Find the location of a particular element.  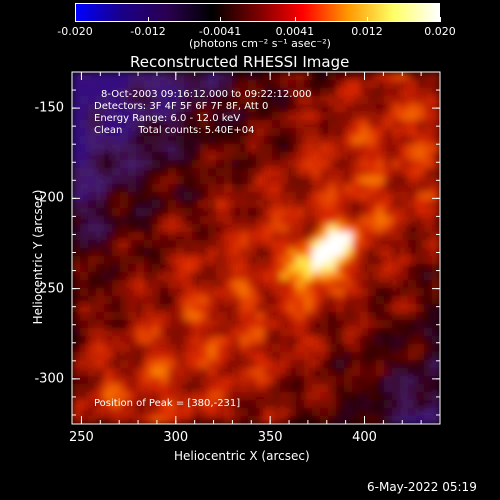

chart-title: Reconstructed RHESSI Image is located at coordinates (240, 62).